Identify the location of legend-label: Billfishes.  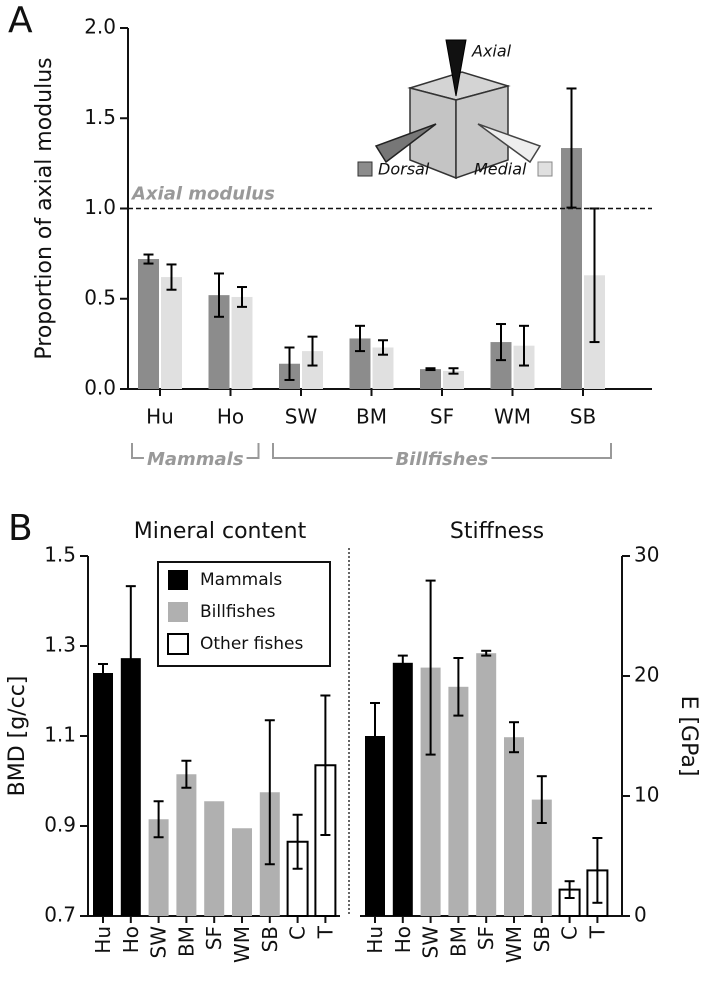
(238, 612).